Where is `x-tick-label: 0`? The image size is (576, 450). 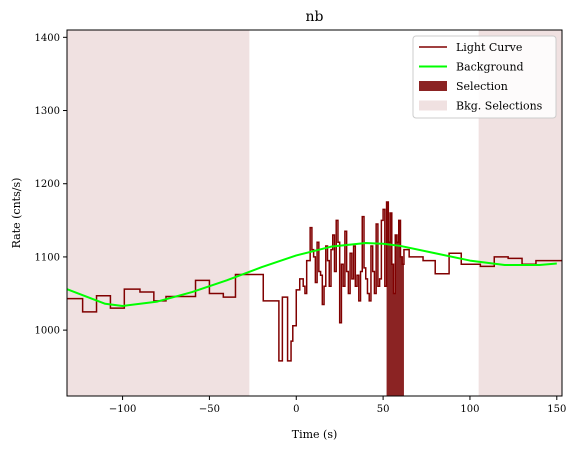
x-tick-label: 0 is located at coordinates (296, 409).